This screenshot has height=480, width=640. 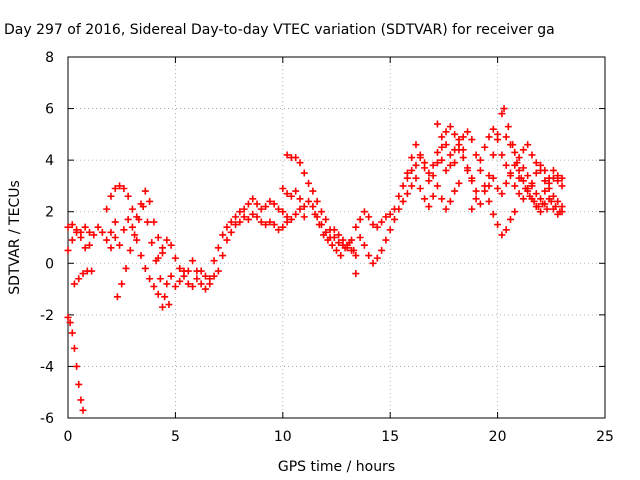 I want to click on y-tick-label: 2, so click(x=49, y=213).